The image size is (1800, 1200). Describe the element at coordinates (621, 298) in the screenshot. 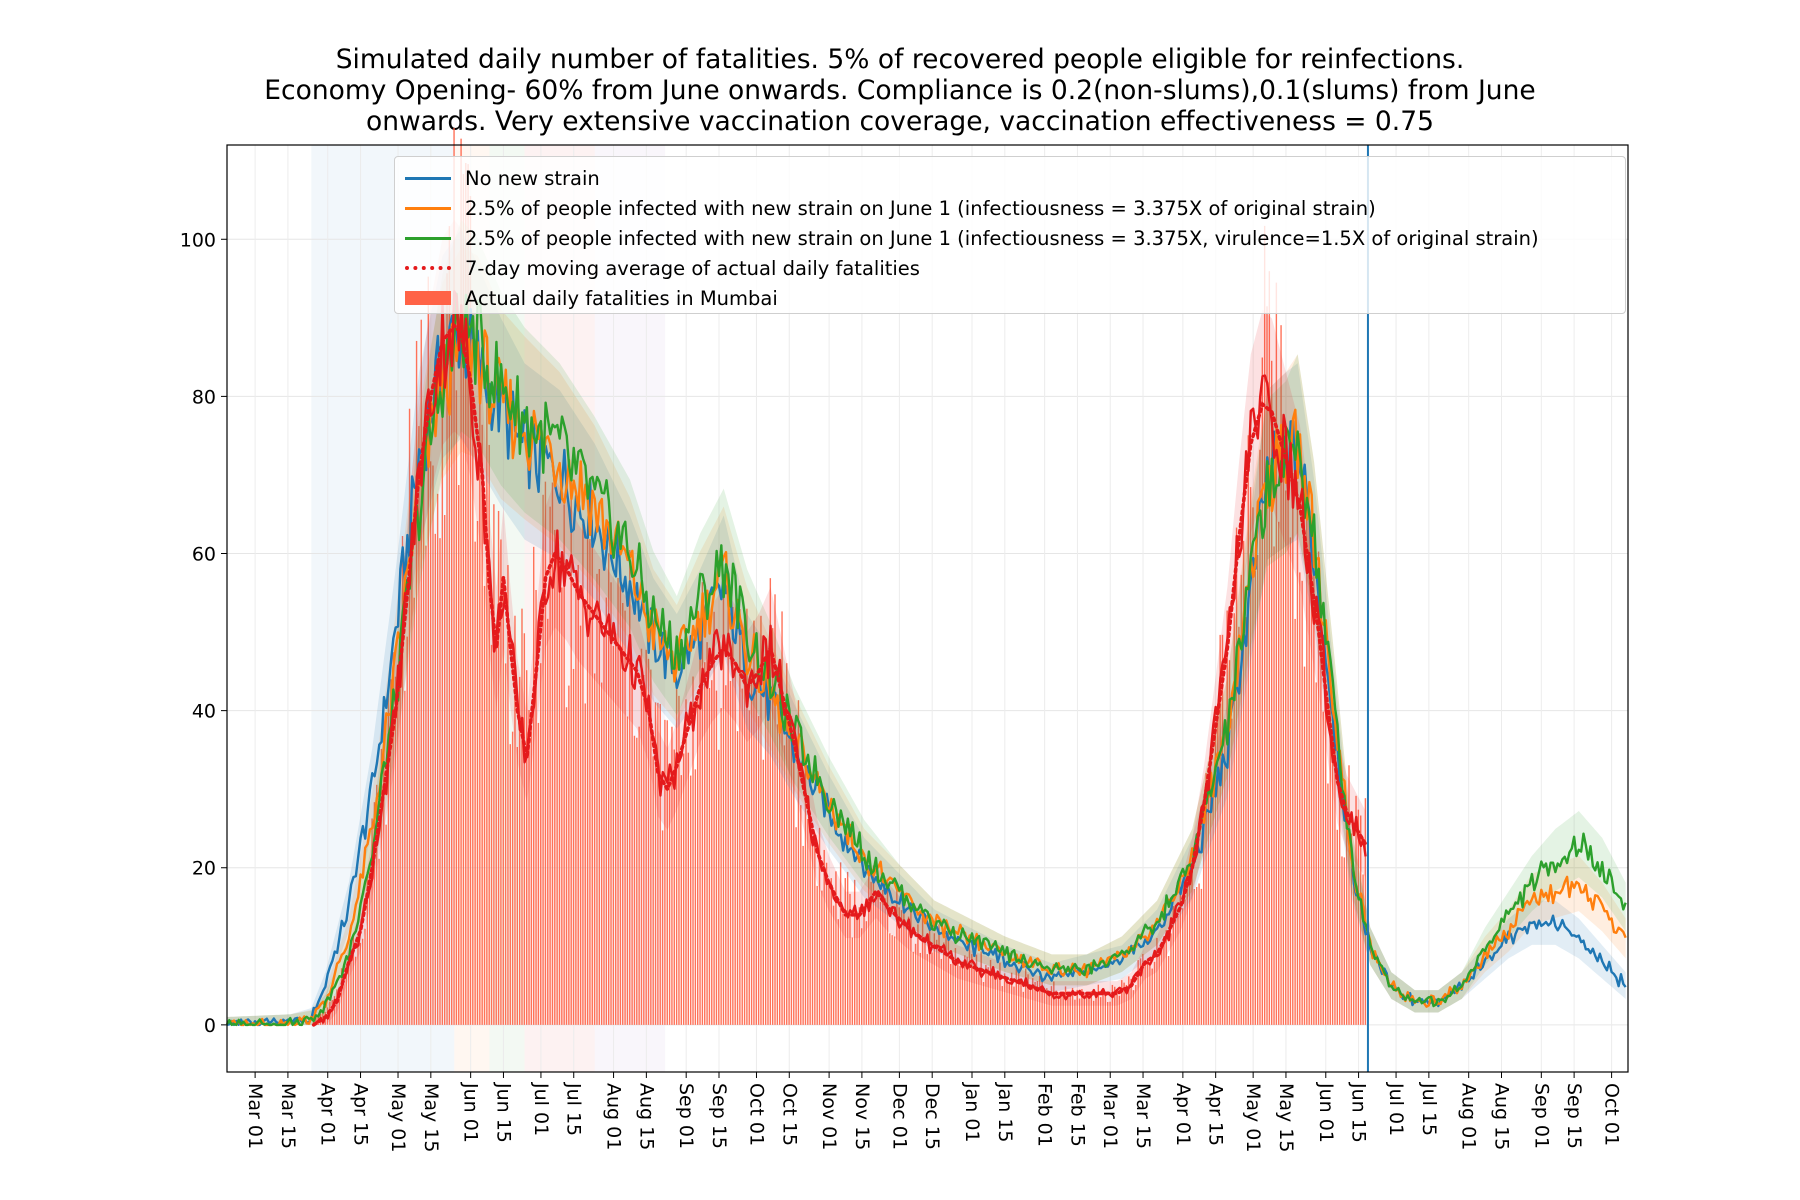

I see `legend-label: Actual daily fatalities in Mumbai` at that location.